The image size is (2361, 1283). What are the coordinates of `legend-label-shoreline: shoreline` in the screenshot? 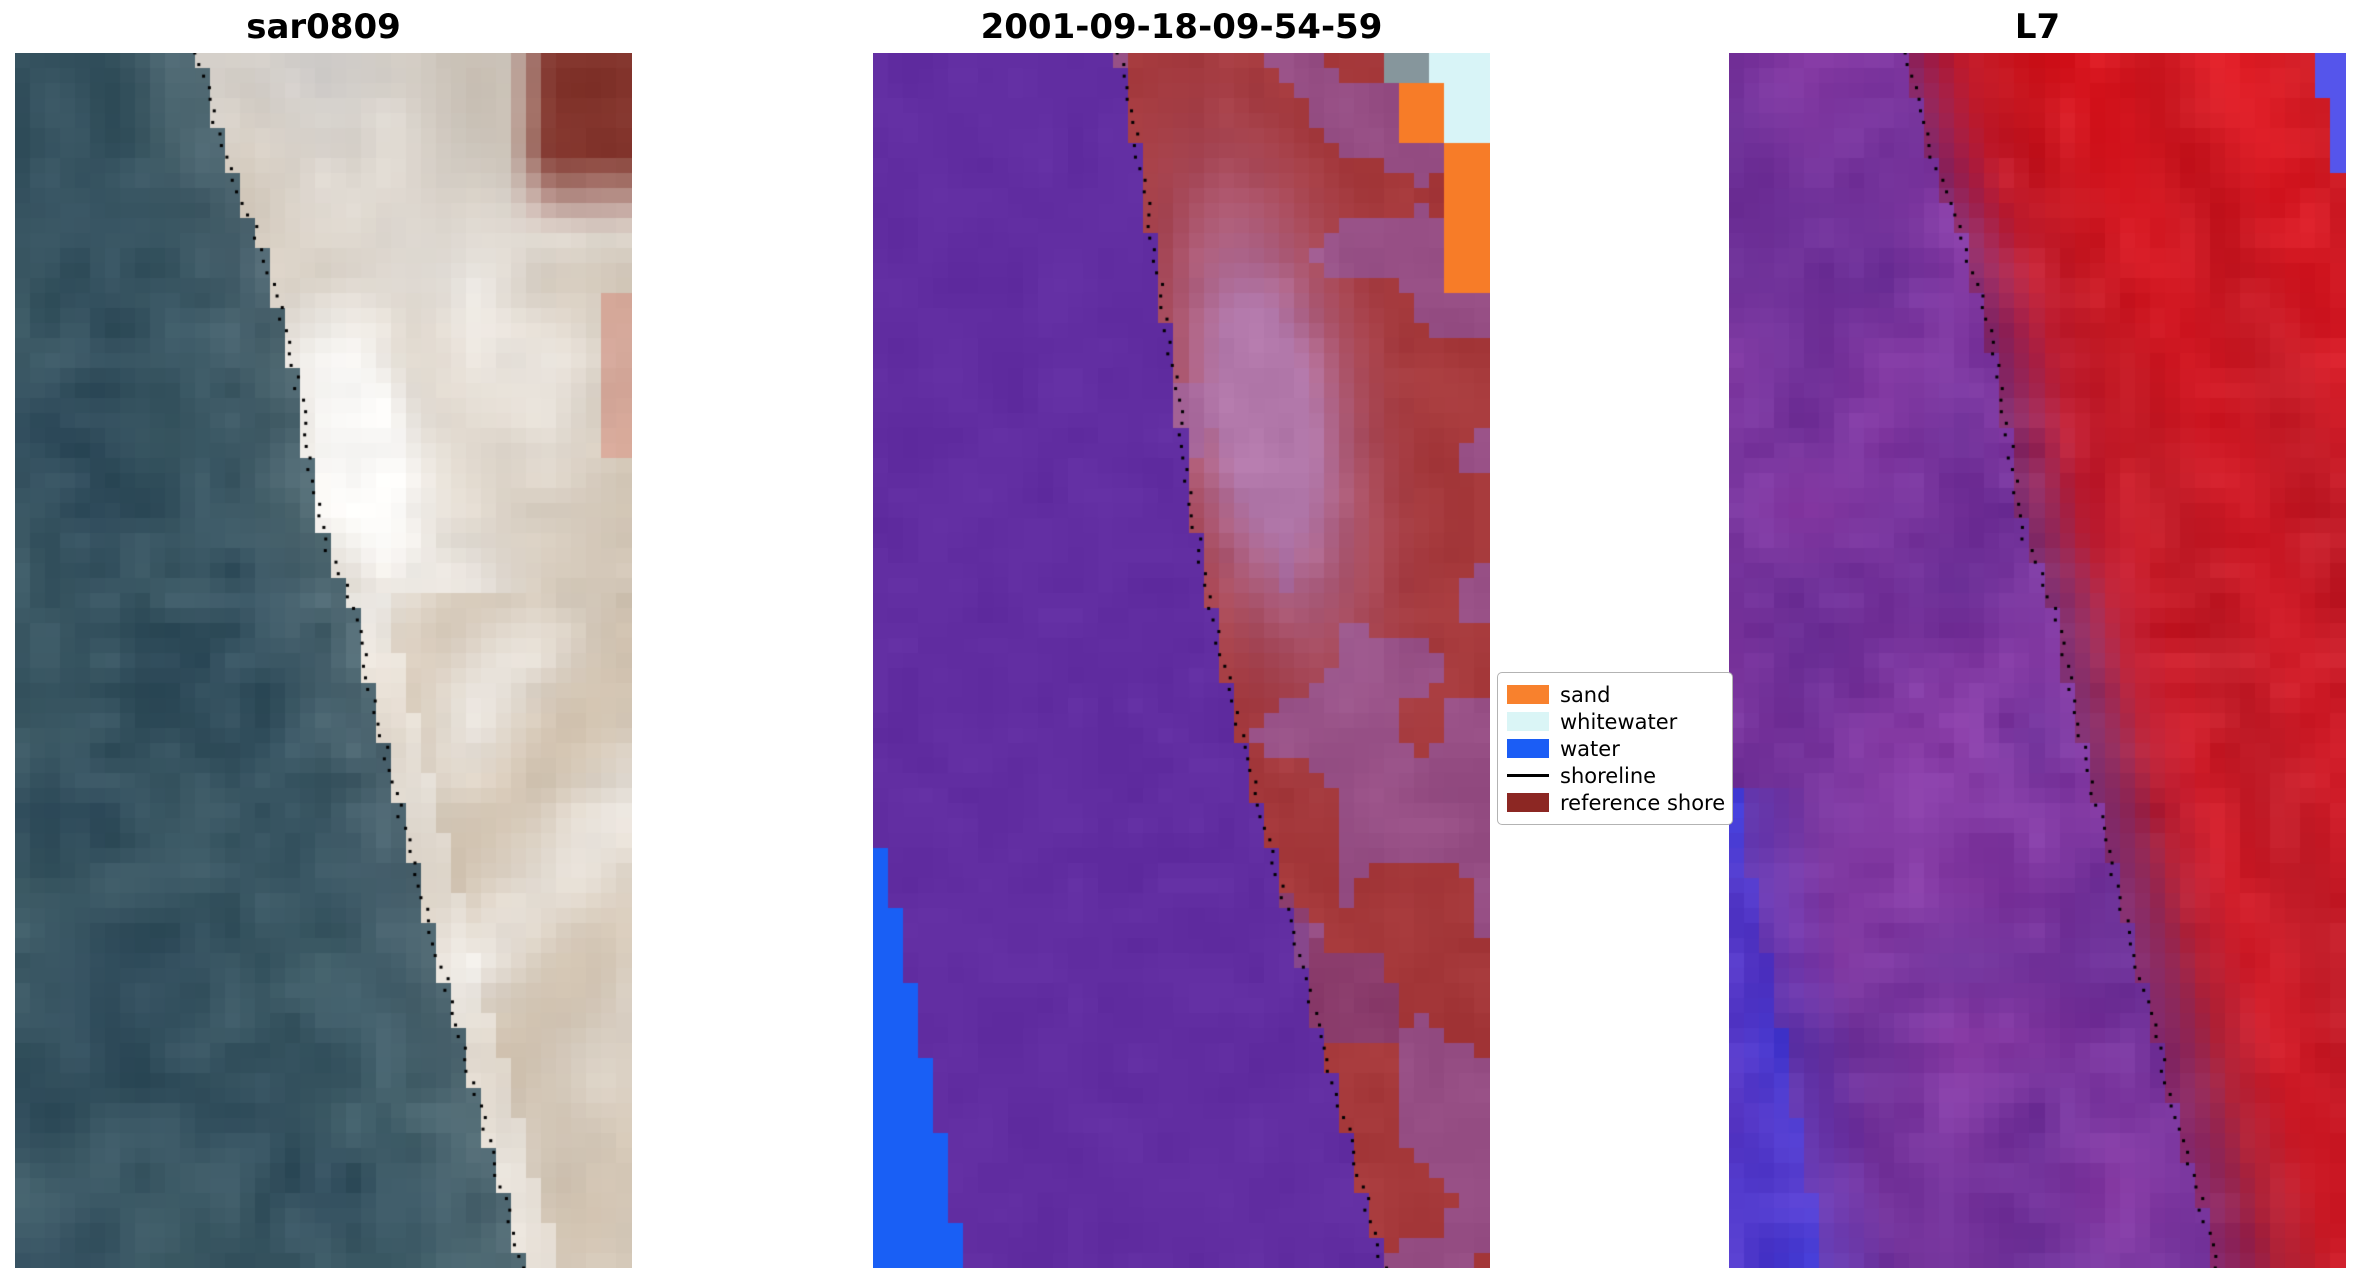 It's located at (1608, 775).